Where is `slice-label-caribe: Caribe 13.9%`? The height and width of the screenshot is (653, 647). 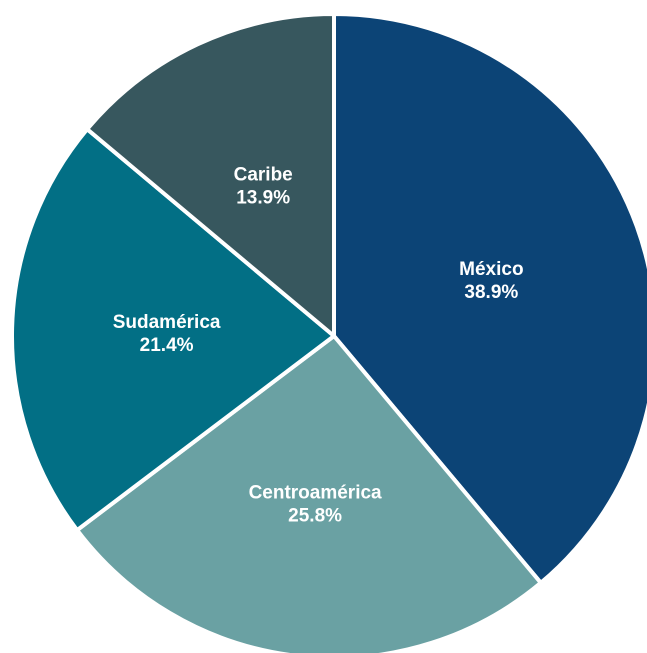 slice-label-caribe: Caribe 13.9% is located at coordinates (263, 186).